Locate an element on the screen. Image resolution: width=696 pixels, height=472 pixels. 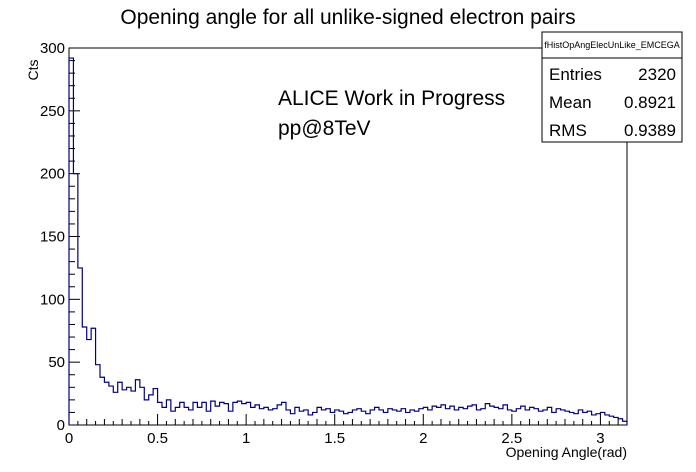
stats-entries-value: 2320 is located at coordinates (657, 74).